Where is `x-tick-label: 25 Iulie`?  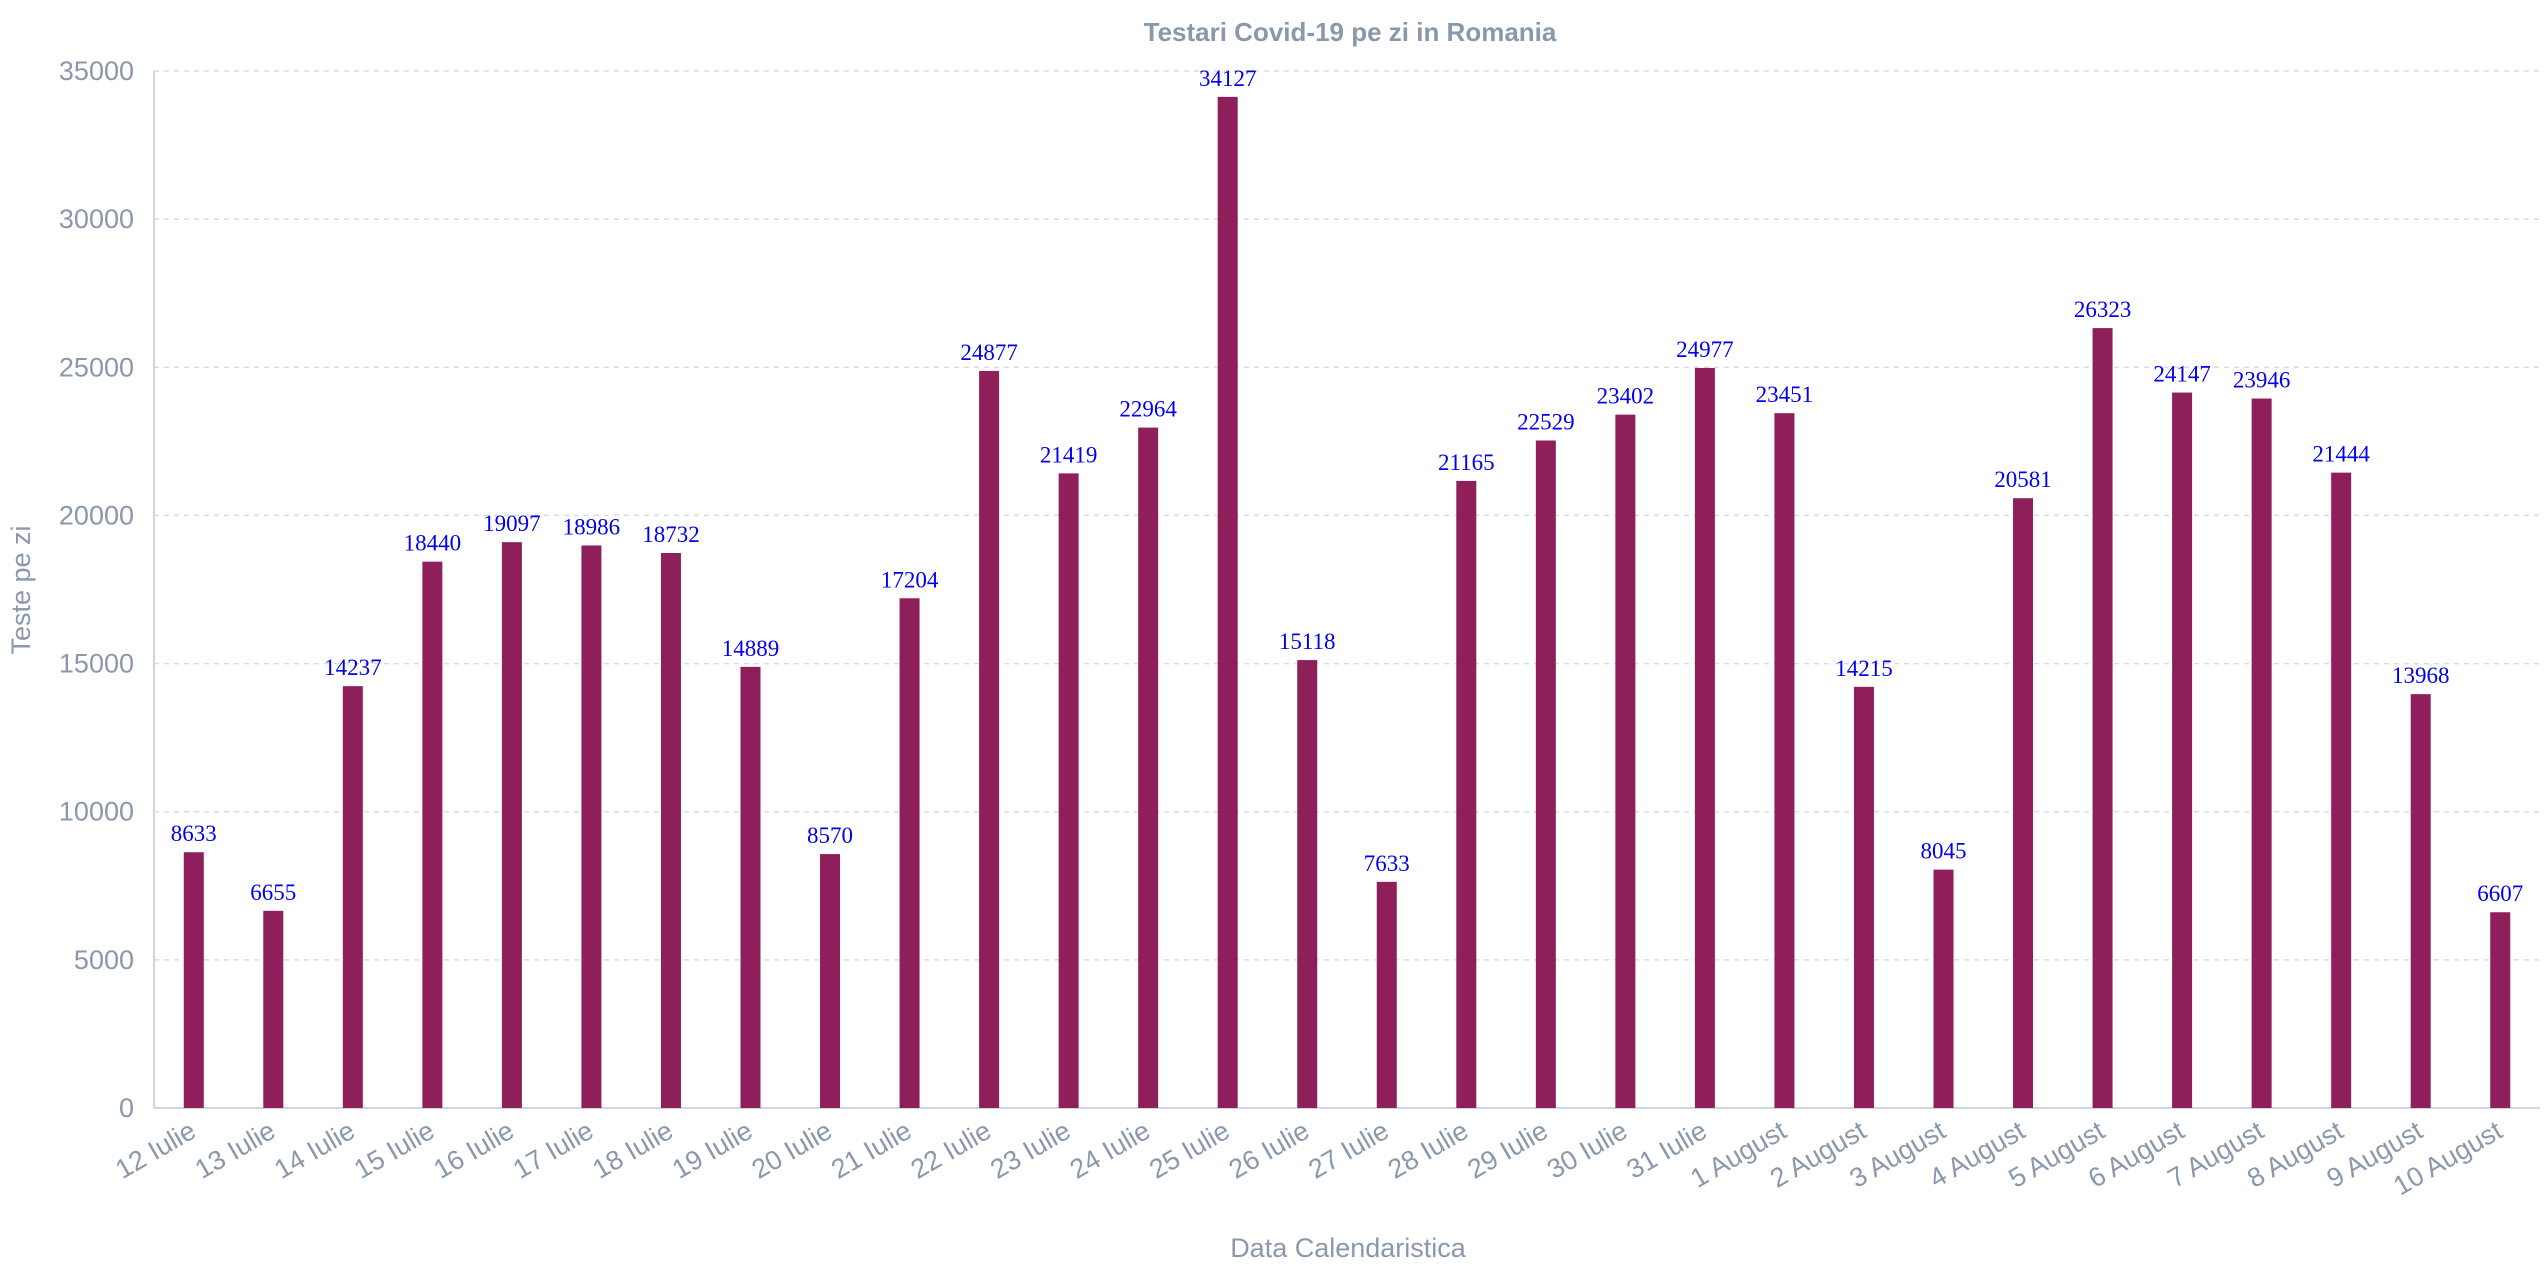
x-tick-label: 25 Iulie is located at coordinates (1189, 1150).